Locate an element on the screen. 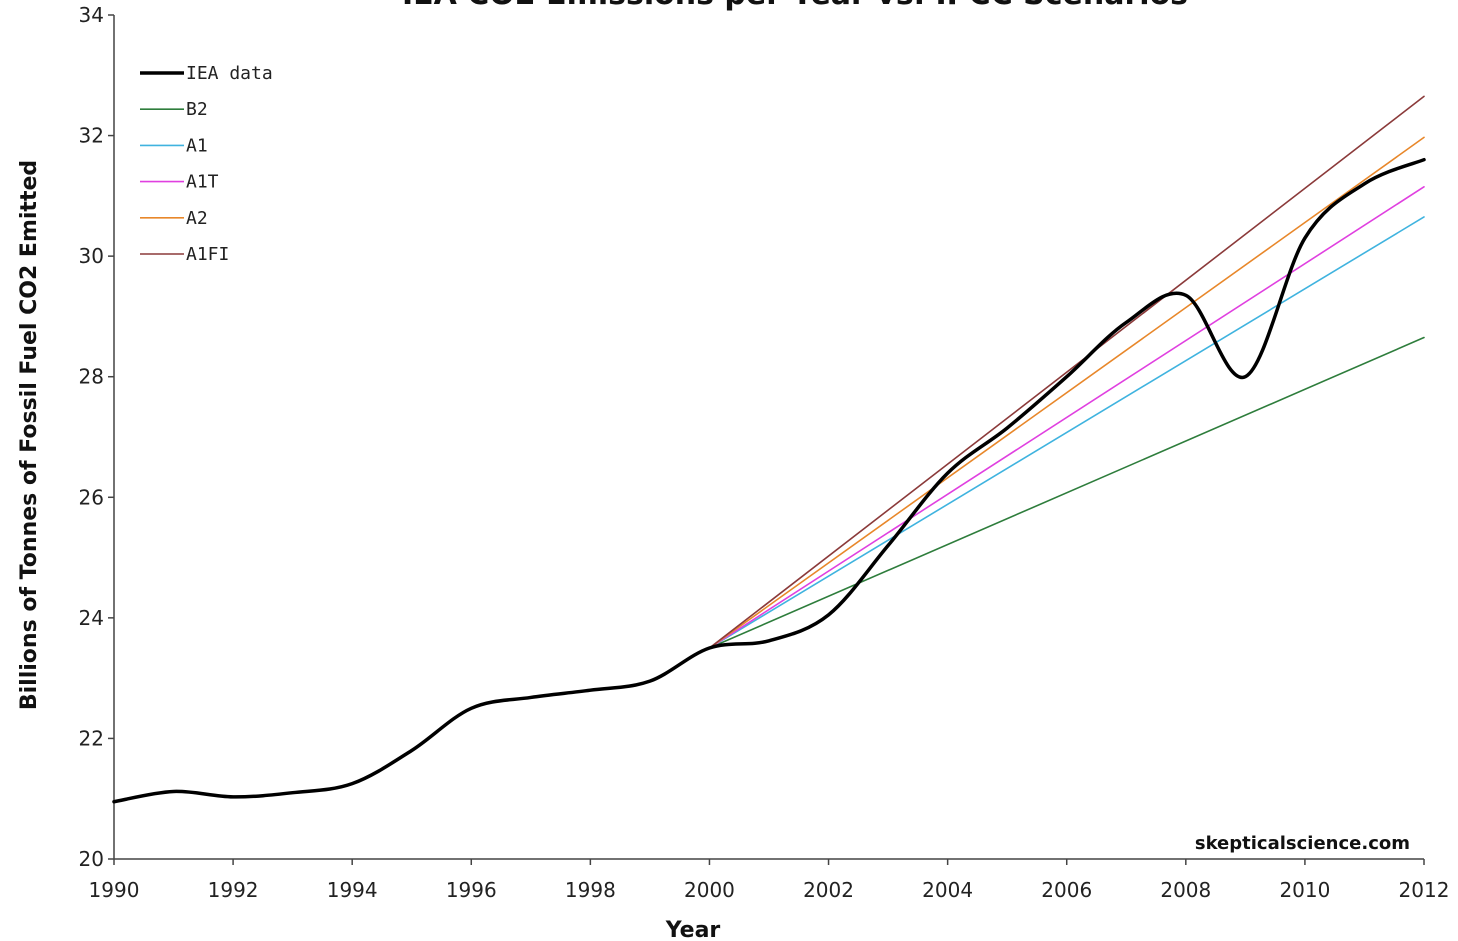 This screenshot has width=1458, height=941. x-tick-label: 2012 is located at coordinates (1424, 890).